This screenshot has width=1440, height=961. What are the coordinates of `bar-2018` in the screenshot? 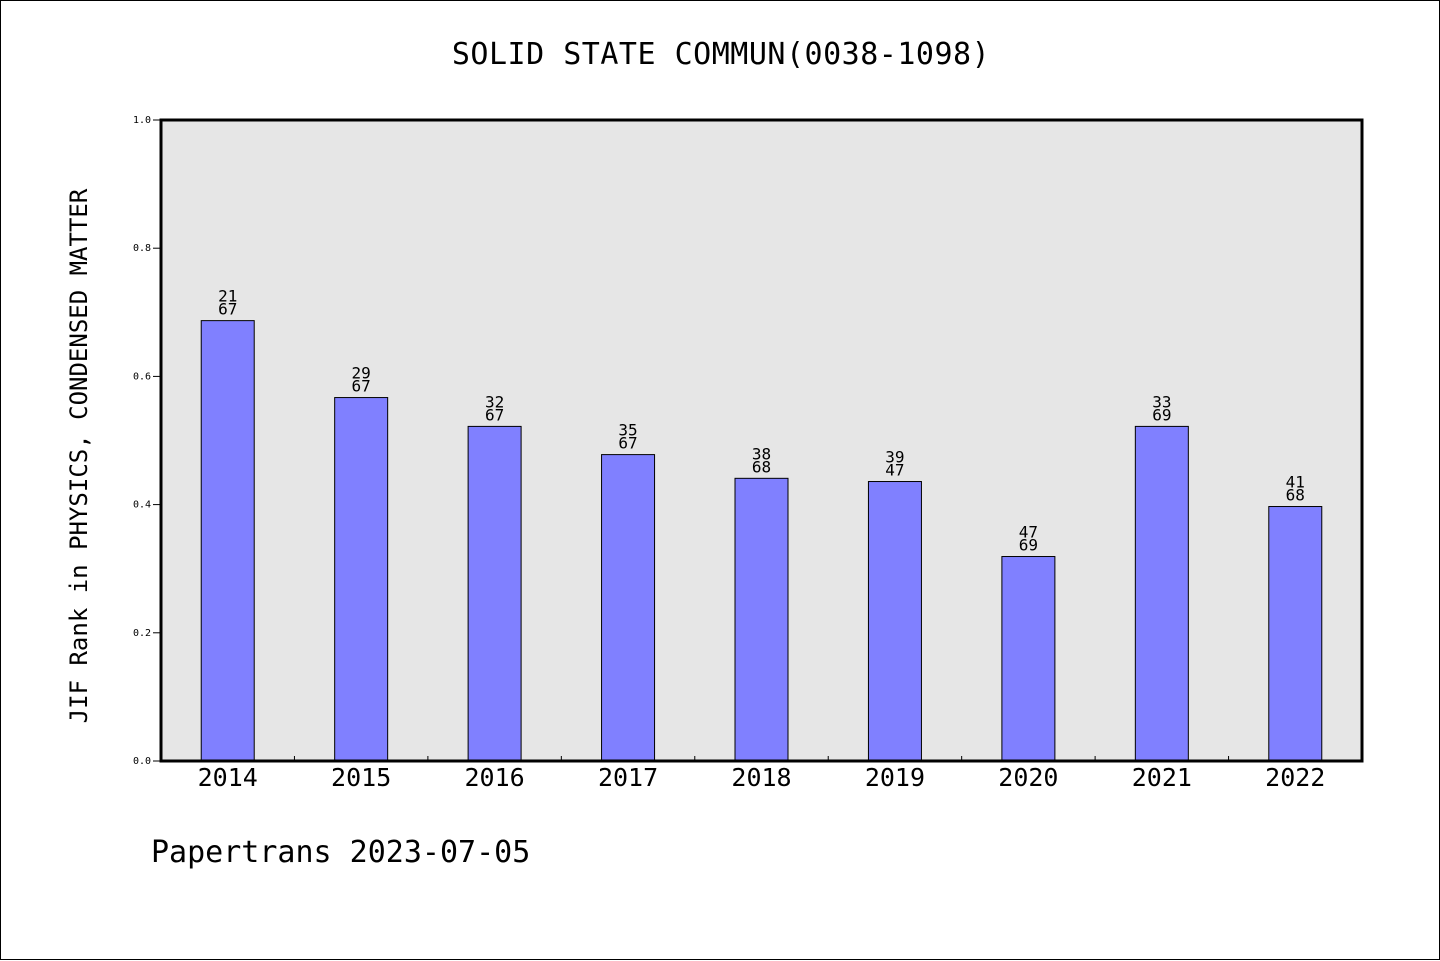 It's located at (761, 619).